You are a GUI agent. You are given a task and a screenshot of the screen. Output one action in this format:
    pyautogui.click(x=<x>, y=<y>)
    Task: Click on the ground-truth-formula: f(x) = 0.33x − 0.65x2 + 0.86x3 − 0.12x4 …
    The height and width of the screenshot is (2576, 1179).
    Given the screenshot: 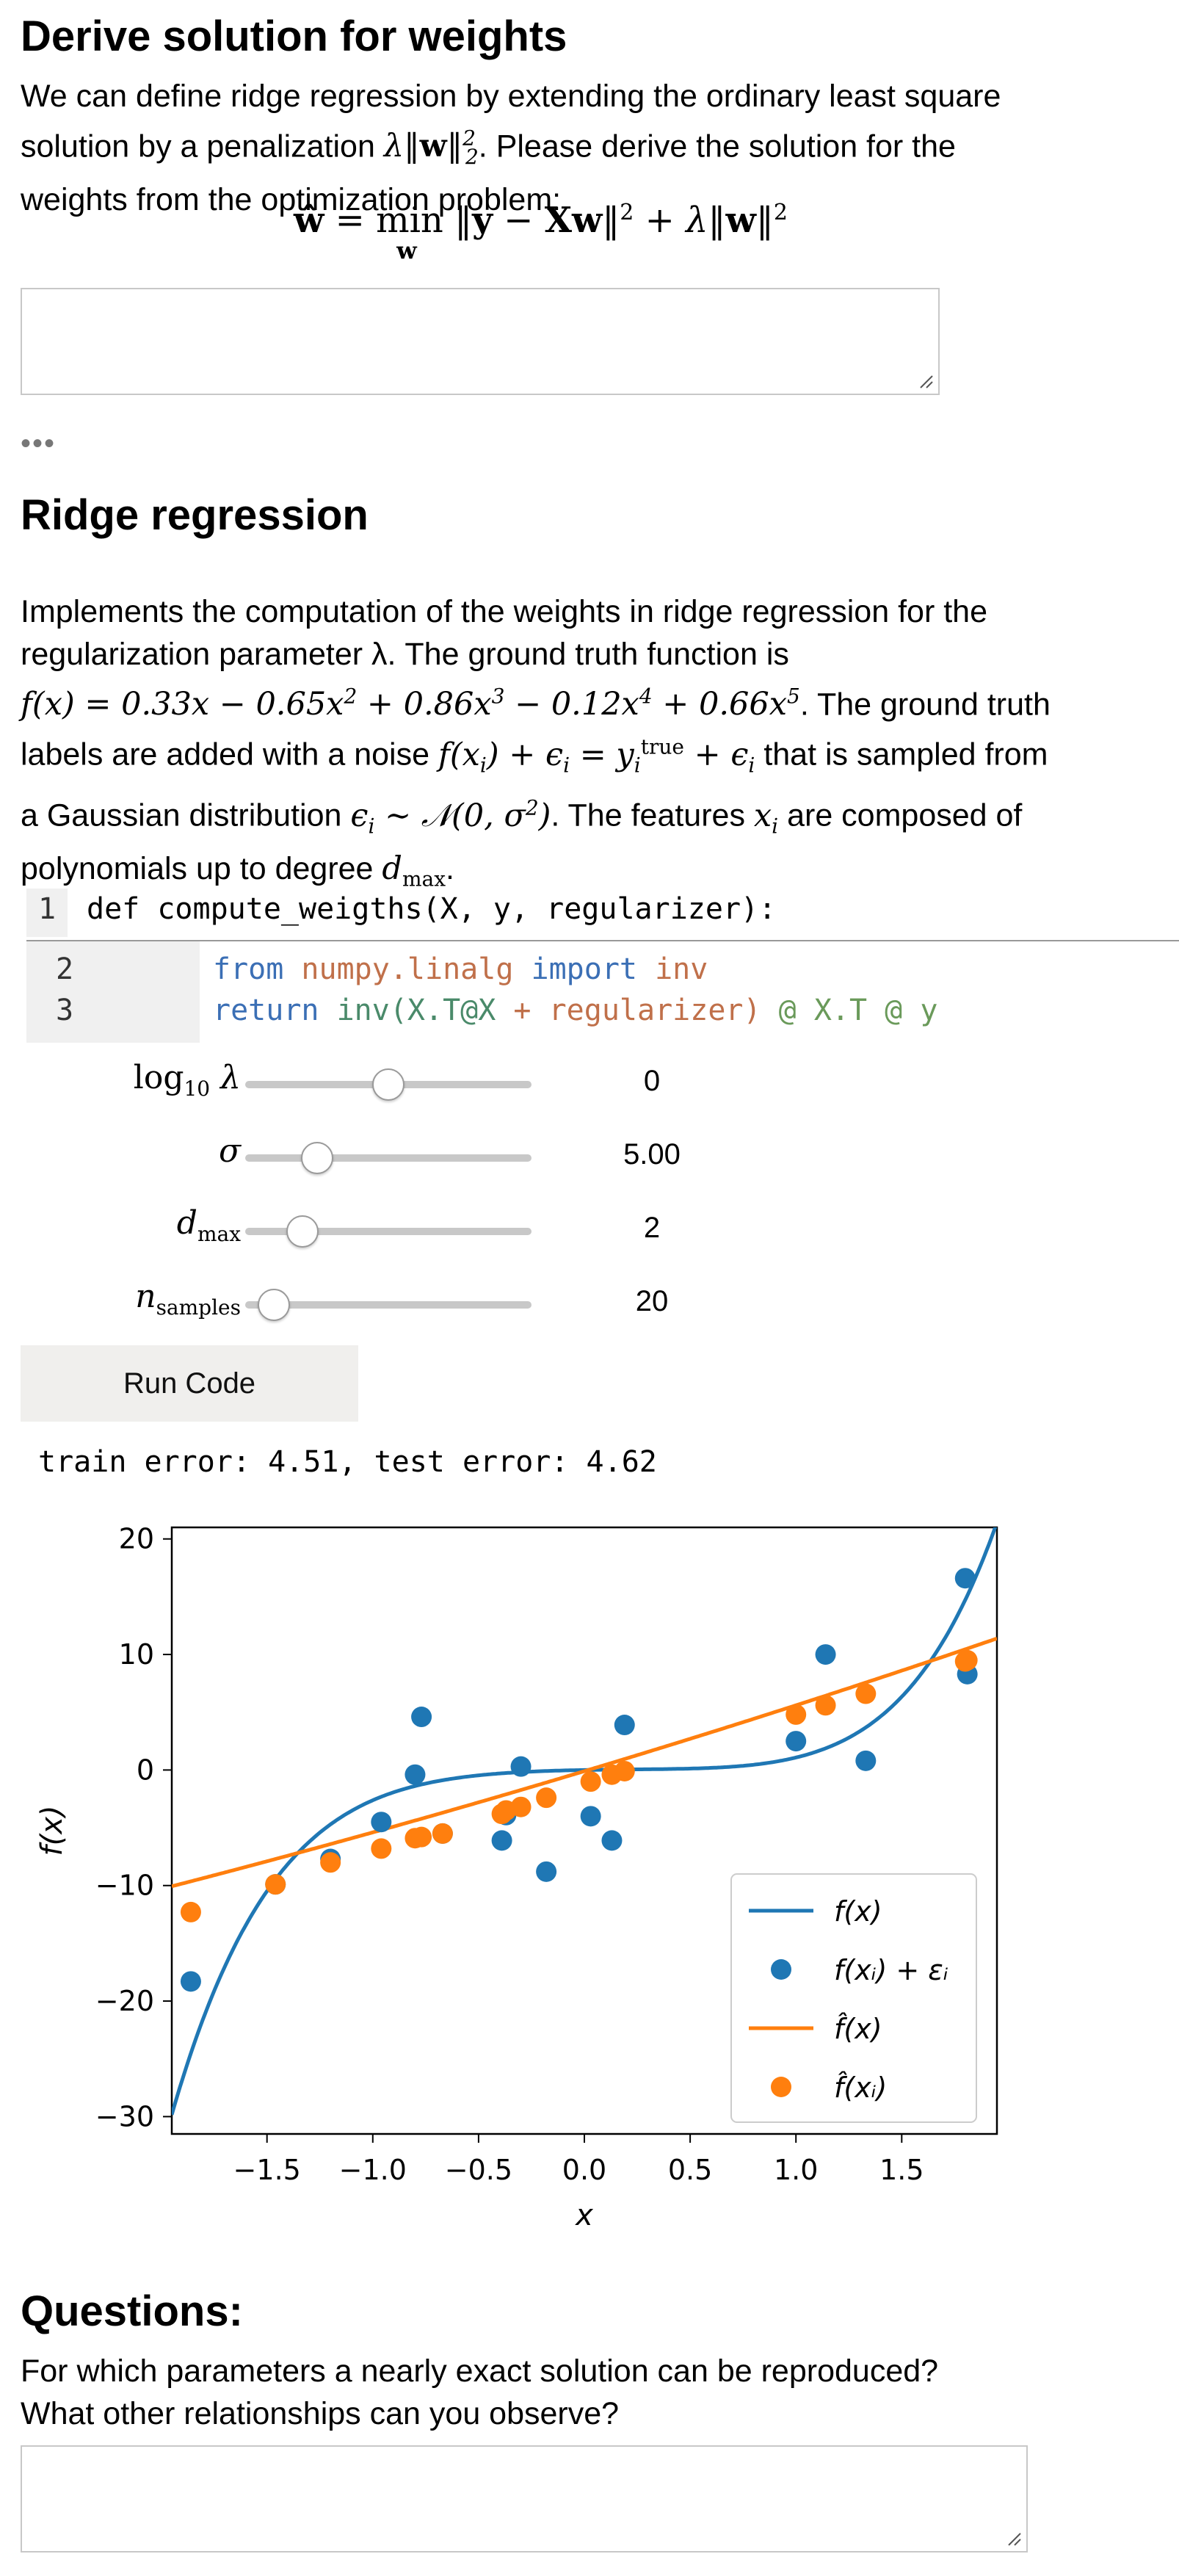 What is the action you would take?
    pyautogui.click(x=411, y=703)
    